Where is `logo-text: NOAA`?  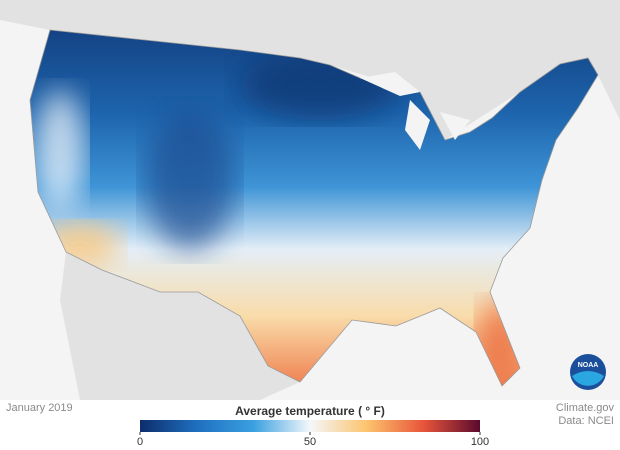 logo-text: NOAA is located at coordinates (588, 365).